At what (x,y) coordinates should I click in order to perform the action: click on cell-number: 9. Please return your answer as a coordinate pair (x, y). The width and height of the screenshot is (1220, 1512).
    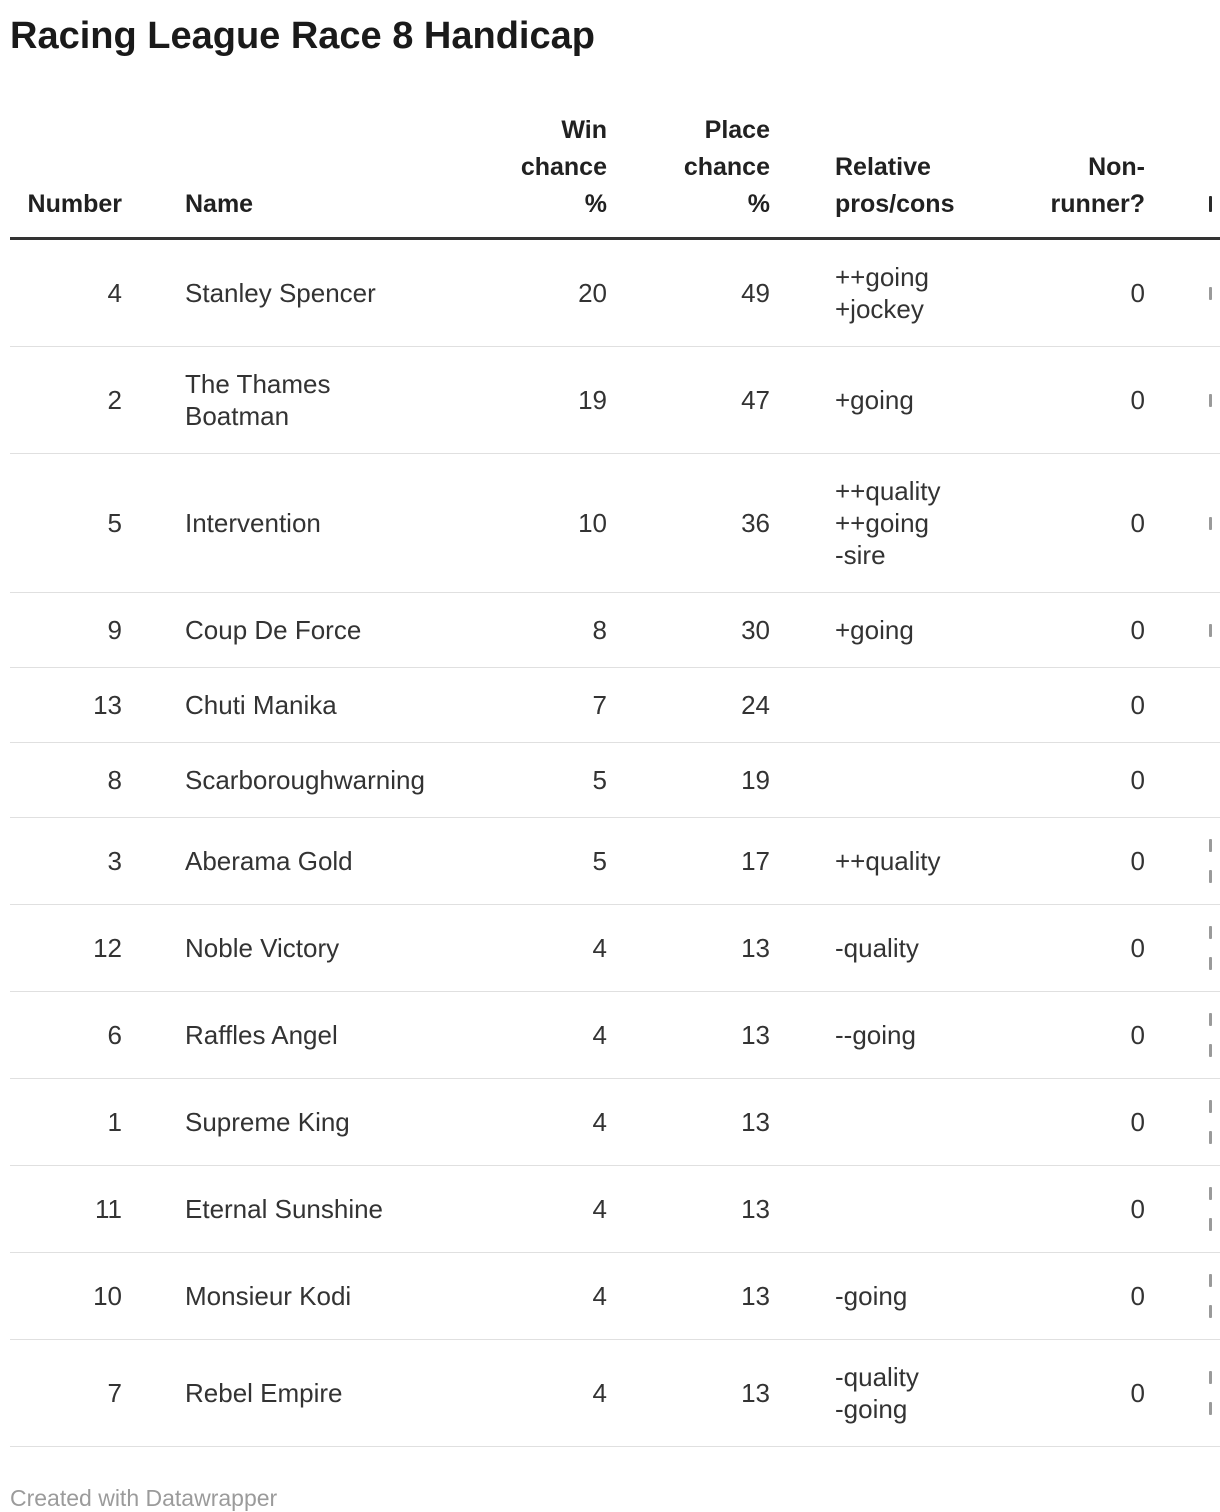
    Looking at the image, I should click on (114, 630).